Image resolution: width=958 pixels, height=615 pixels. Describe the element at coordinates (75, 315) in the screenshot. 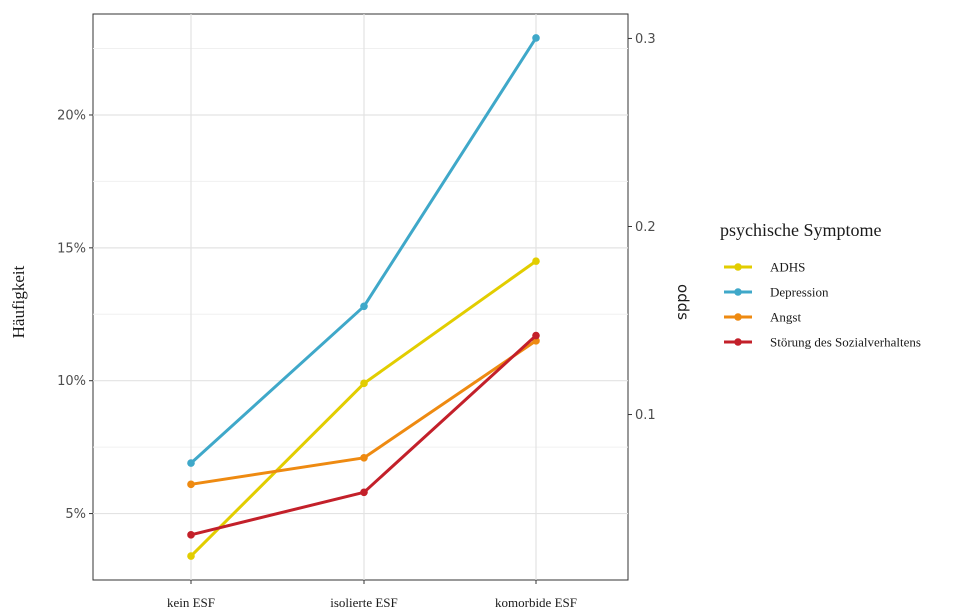

I see `left-y-axis: 5% 10% 15% 20%` at that location.